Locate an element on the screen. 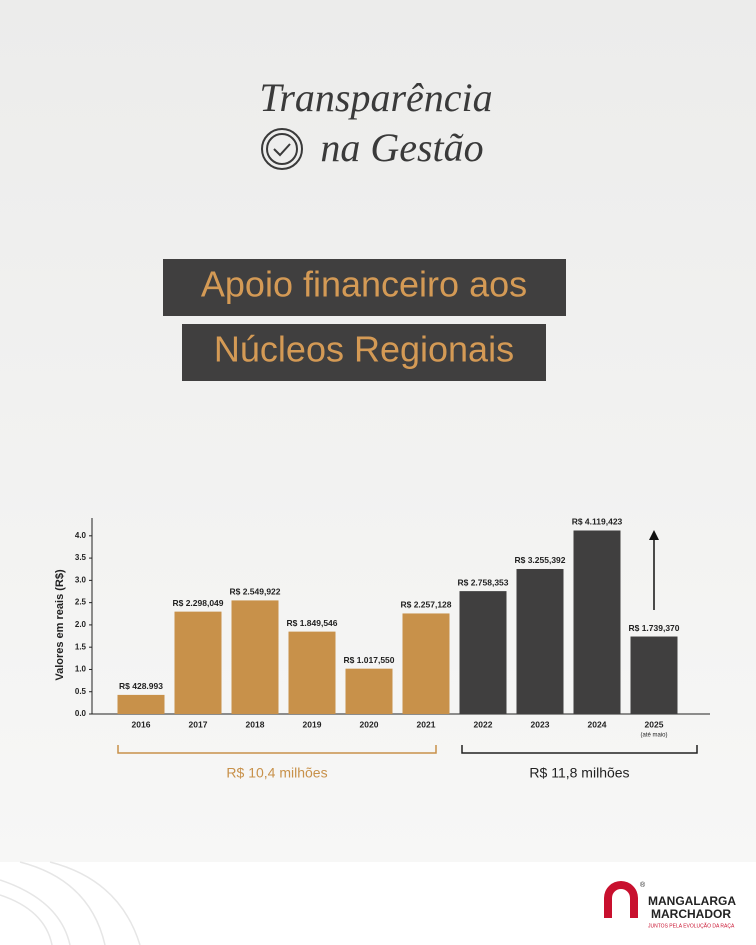 The image size is (756, 945). value-label: R$ 1.849,546 is located at coordinates (311, 623).